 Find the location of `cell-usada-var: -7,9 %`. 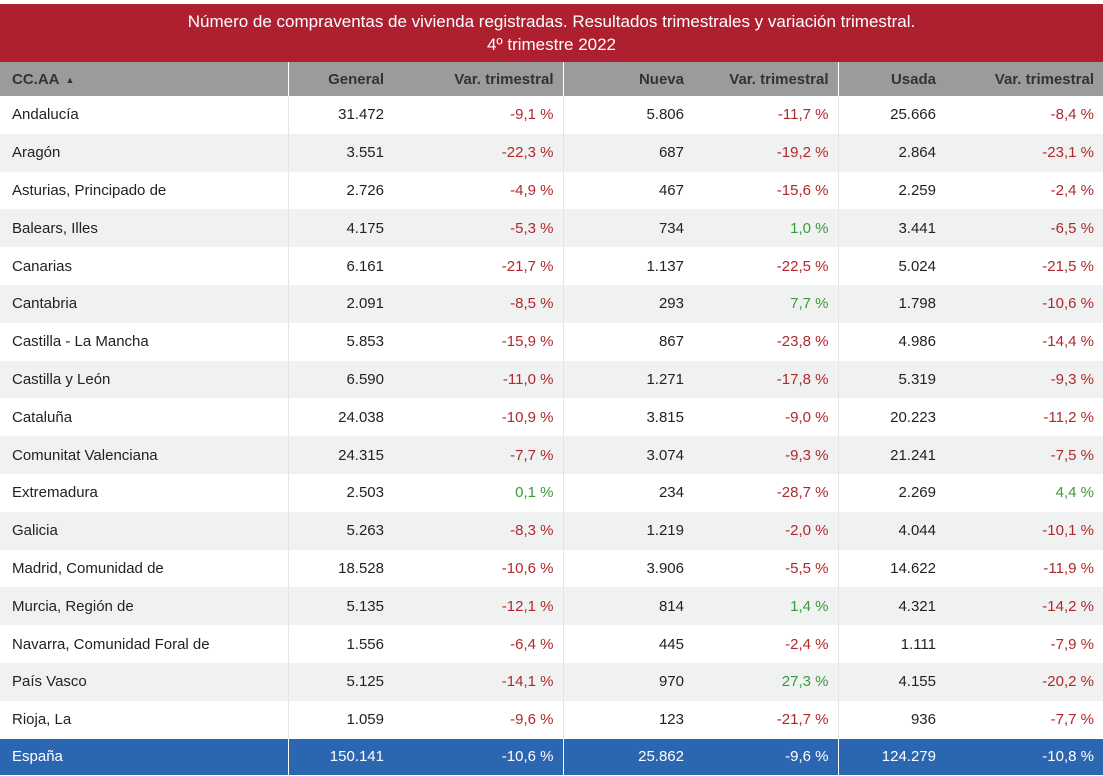

cell-usada-var: -7,9 % is located at coordinates (1072, 644).